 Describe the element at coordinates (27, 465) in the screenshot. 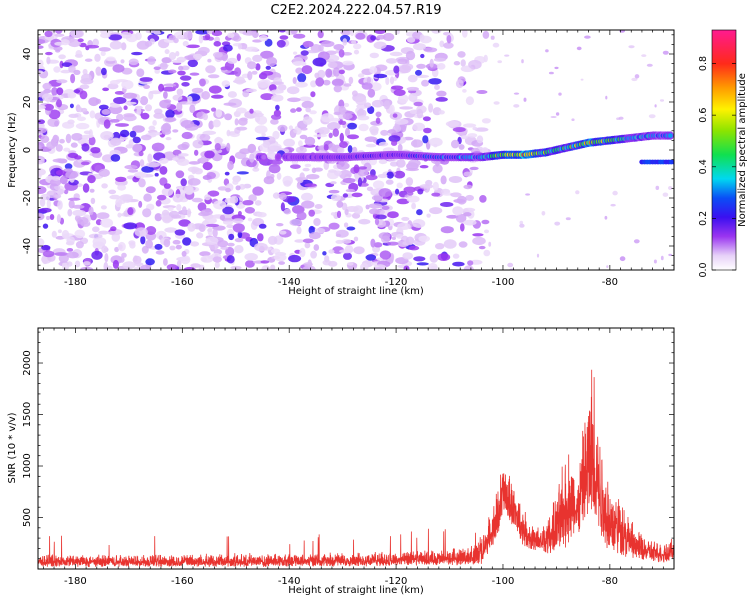

I see `y-tick-label: 1000` at that location.